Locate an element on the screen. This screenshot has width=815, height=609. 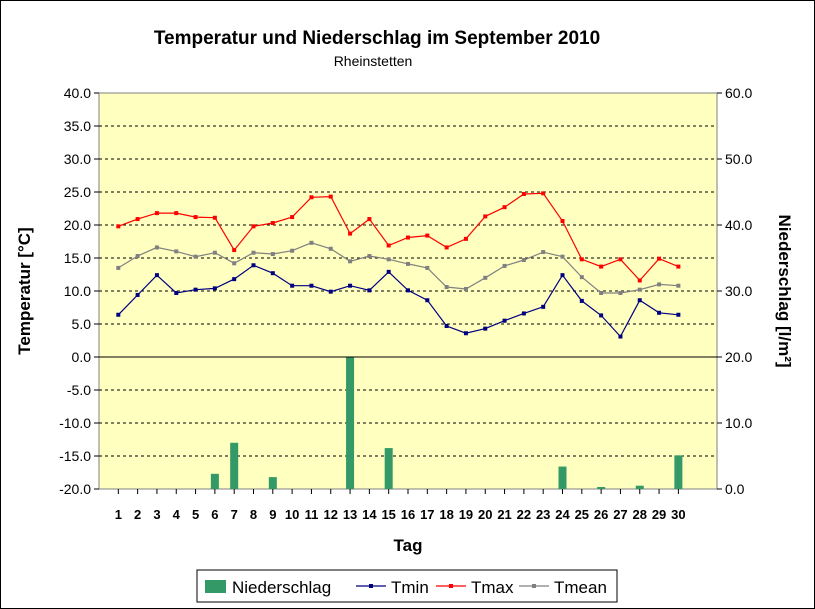
x-axis-label: Tag is located at coordinates (408, 545).